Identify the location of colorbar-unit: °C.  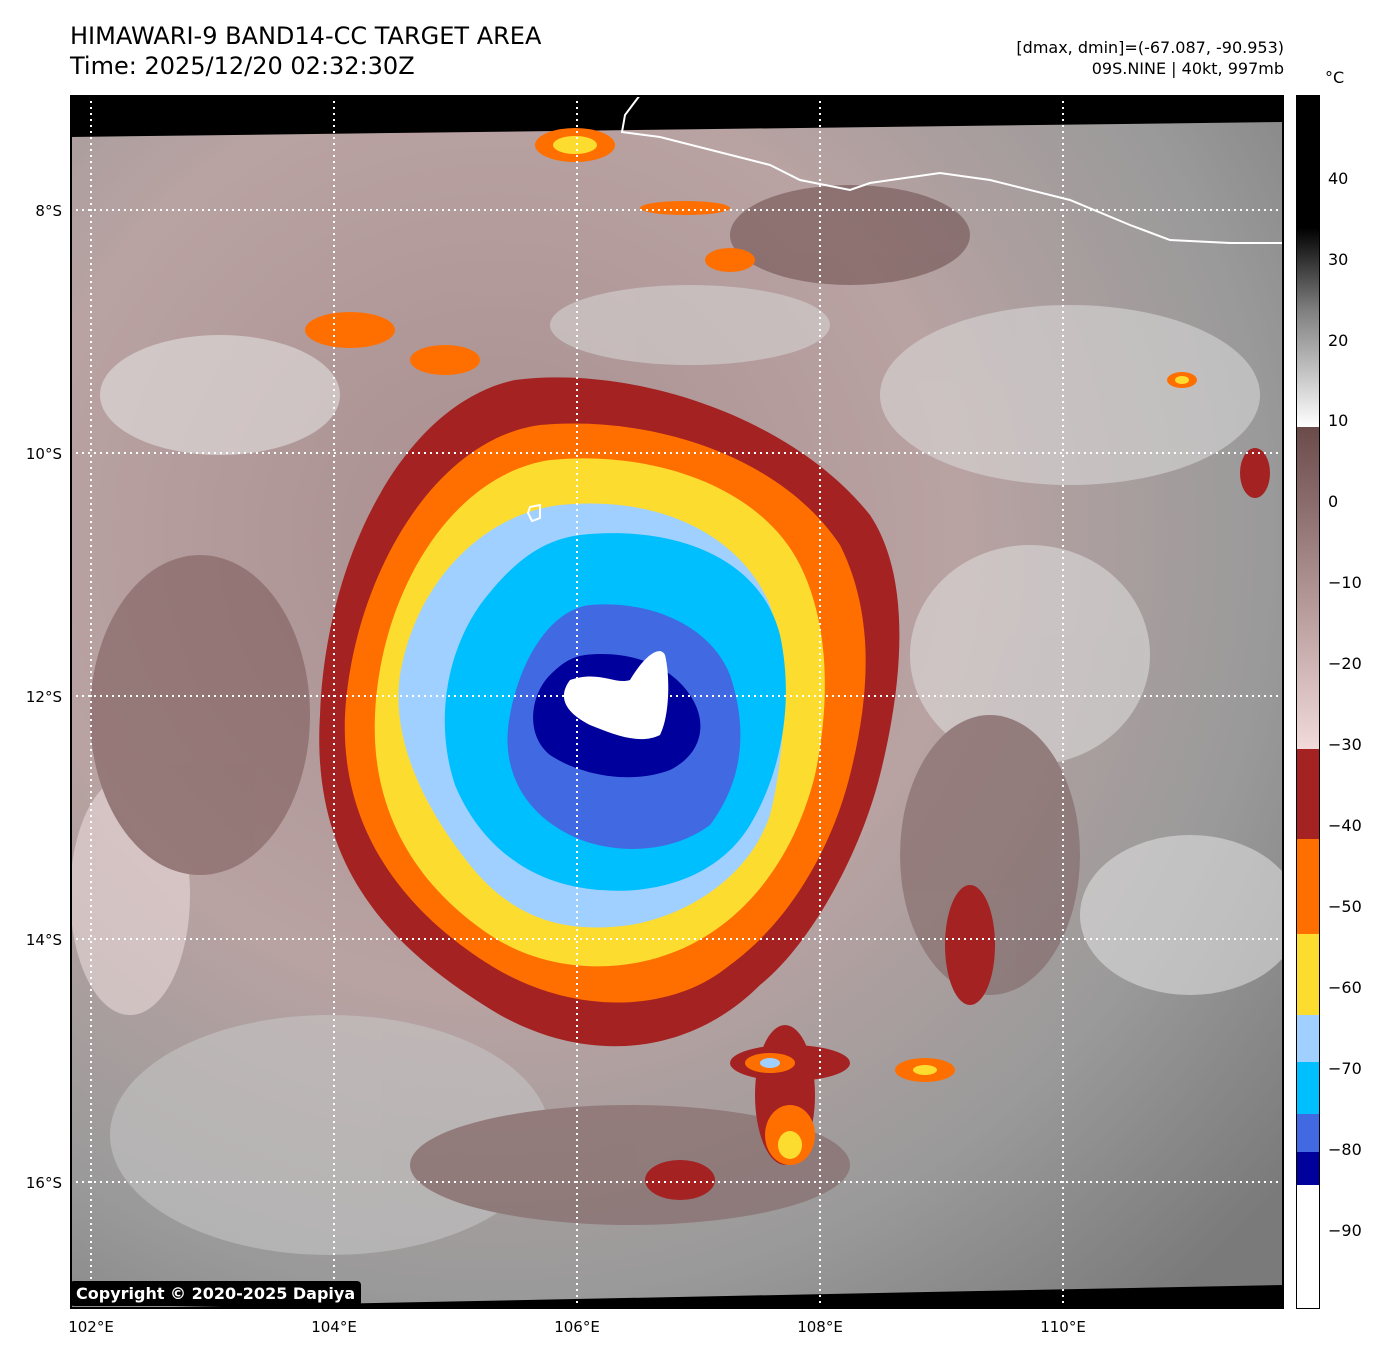
(1335, 77).